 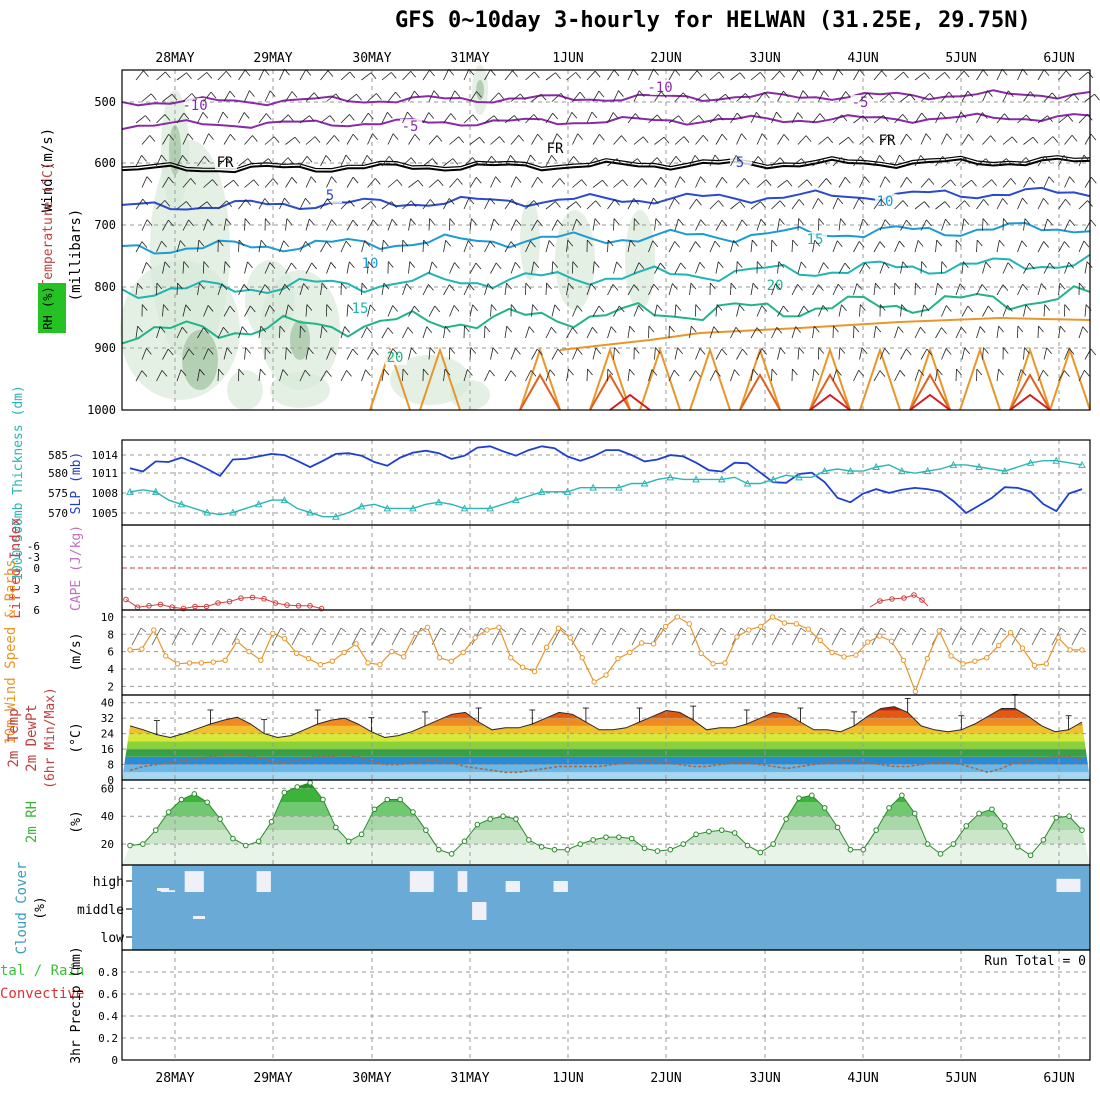 I want to click on rh-tick: 20, so click(x=107, y=844).